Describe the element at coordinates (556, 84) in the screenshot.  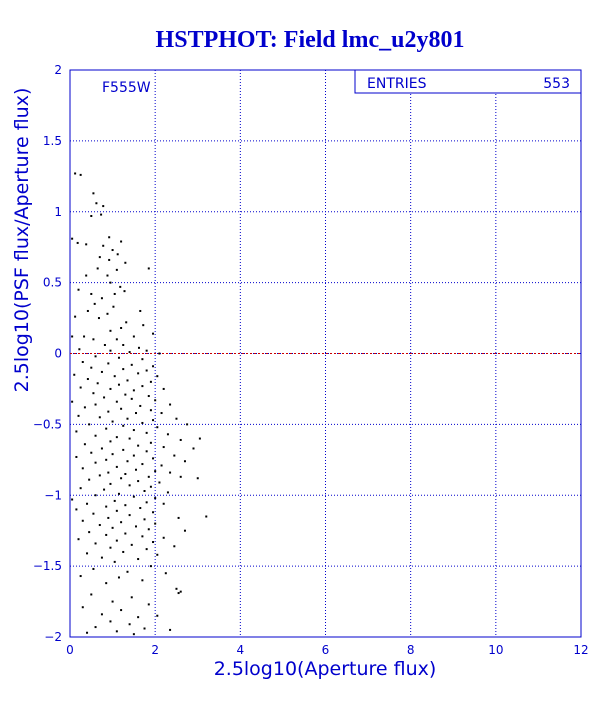
I see `stats-entries-value: 553` at that location.